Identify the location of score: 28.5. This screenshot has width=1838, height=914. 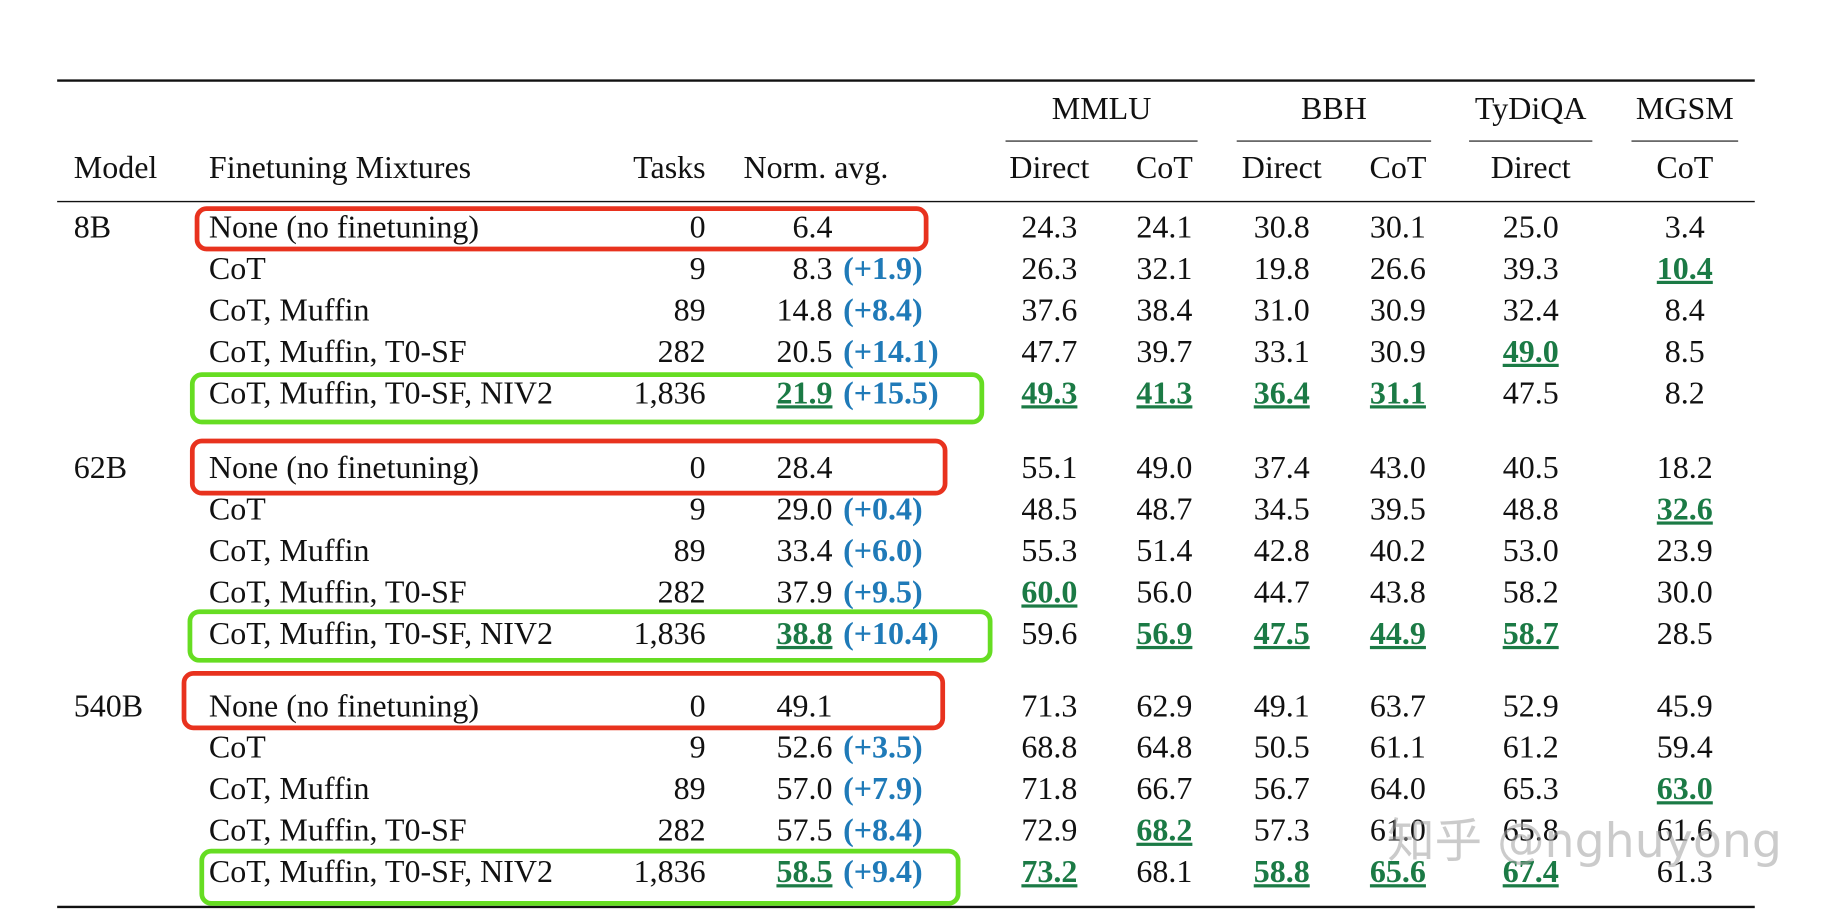
(1685, 633).